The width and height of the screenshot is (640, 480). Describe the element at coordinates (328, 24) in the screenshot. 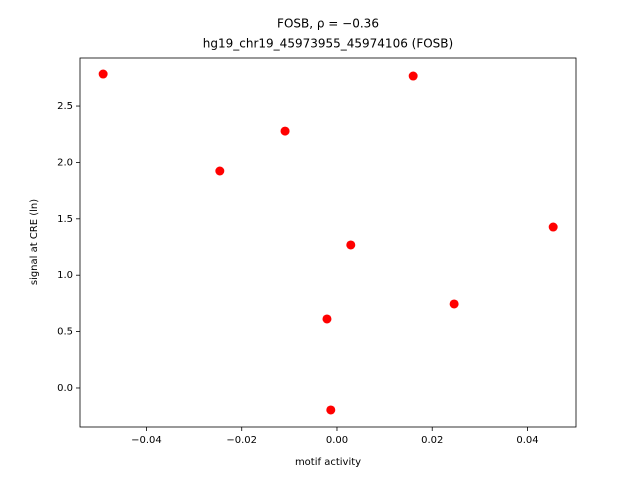

I see `chart-title: FOSB, ρ = −0.36` at that location.